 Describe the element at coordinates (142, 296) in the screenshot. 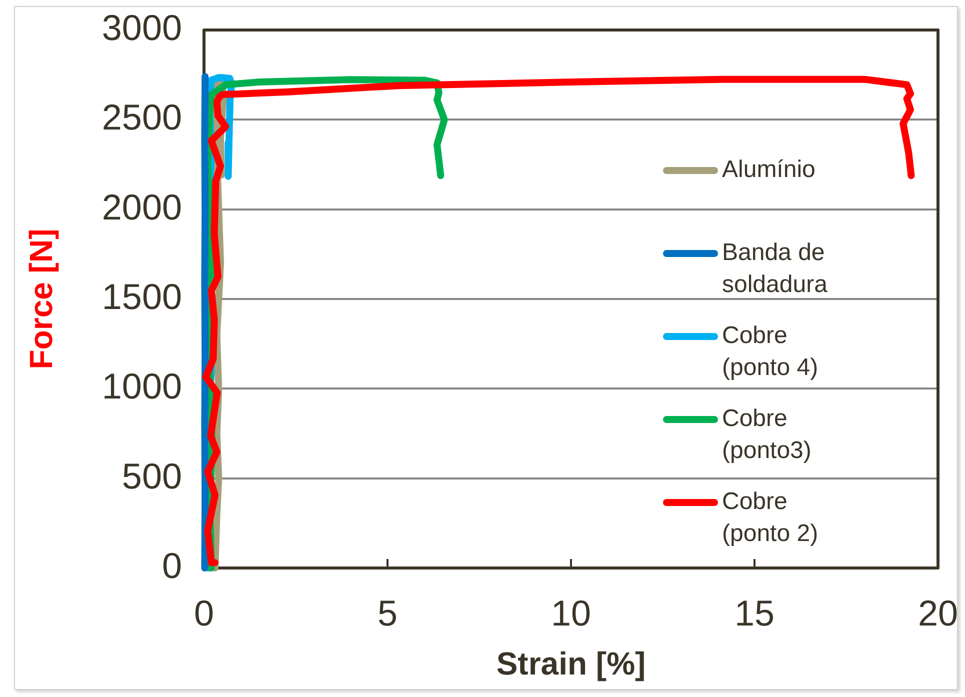

I see `y-tick-label: 1500` at that location.